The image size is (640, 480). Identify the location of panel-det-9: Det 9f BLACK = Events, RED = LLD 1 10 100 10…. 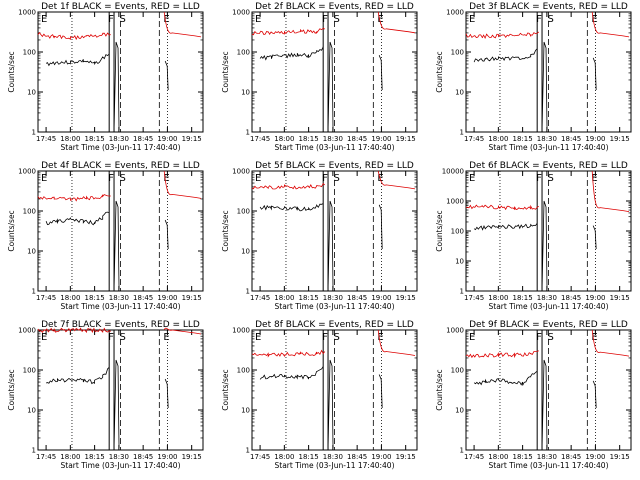
(533, 395).